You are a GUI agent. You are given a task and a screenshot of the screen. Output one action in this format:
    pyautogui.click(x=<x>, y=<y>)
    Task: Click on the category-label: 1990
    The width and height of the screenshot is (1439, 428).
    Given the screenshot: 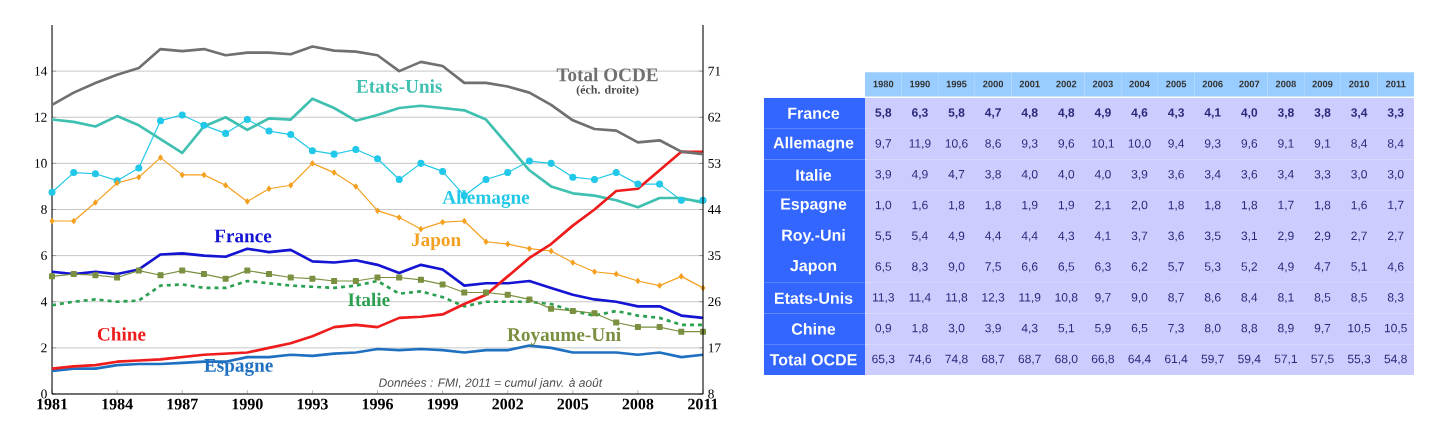 What is the action you would take?
    pyautogui.click(x=920, y=84)
    